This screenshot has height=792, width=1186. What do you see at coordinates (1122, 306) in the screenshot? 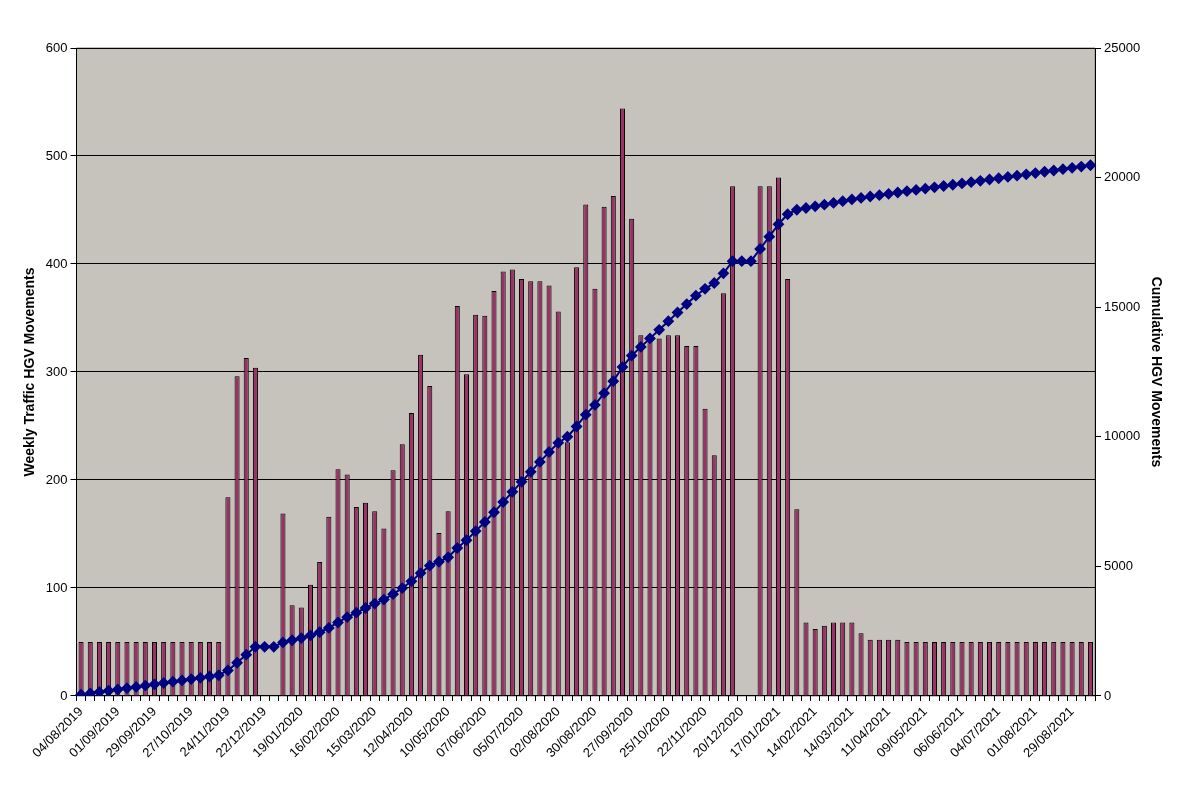
I see `y2-tick-label: 15000` at bounding box center [1122, 306].